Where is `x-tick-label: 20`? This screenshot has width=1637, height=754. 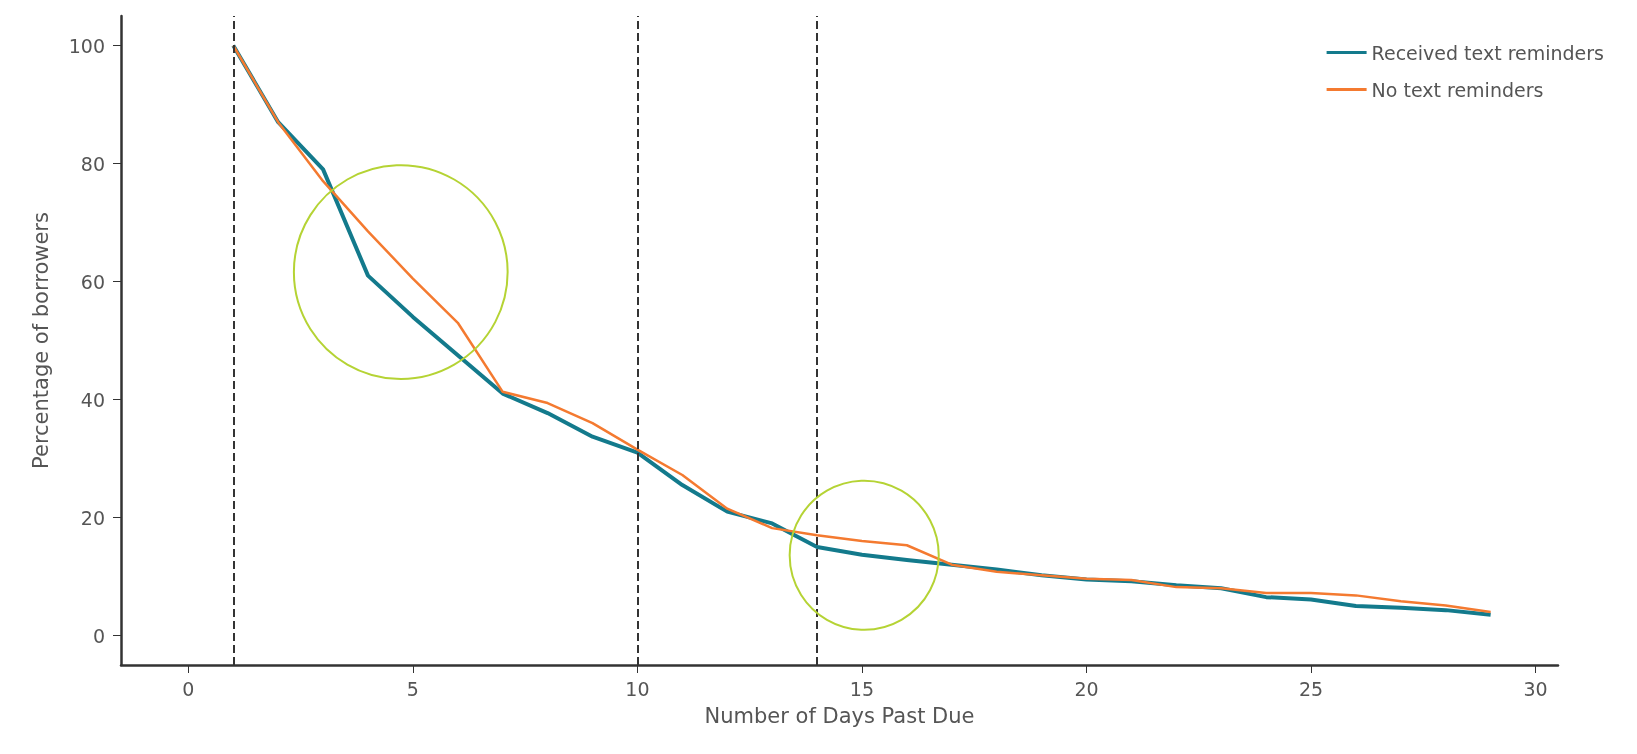 x-tick-label: 20 is located at coordinates (1086, 688).